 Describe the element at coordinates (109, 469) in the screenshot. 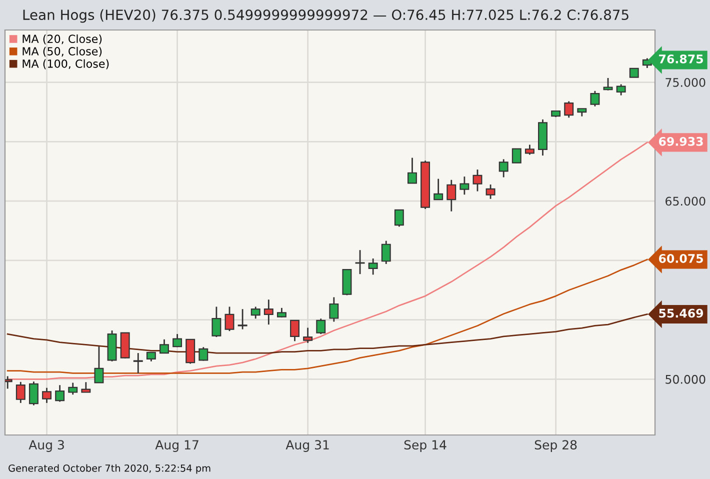

I see `text: Generated October 7th 2020, 5:22:54 pm` at that location.